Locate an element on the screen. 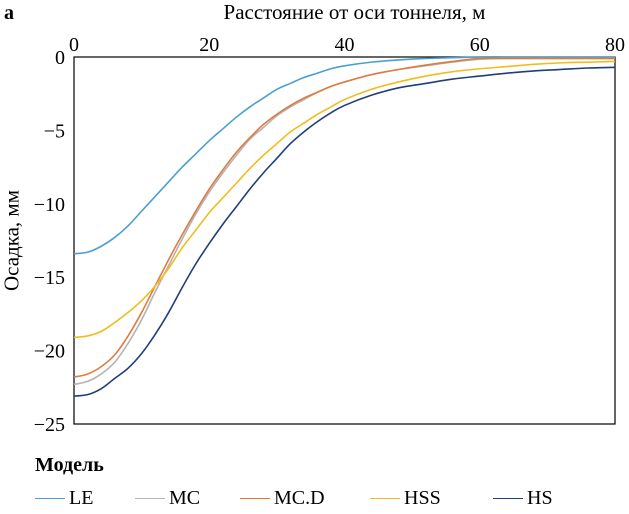 The image size is (629, 514). y-tick-labels: 0 −5 −10 −15 −20 −25 is located at coordinates (49, 241).